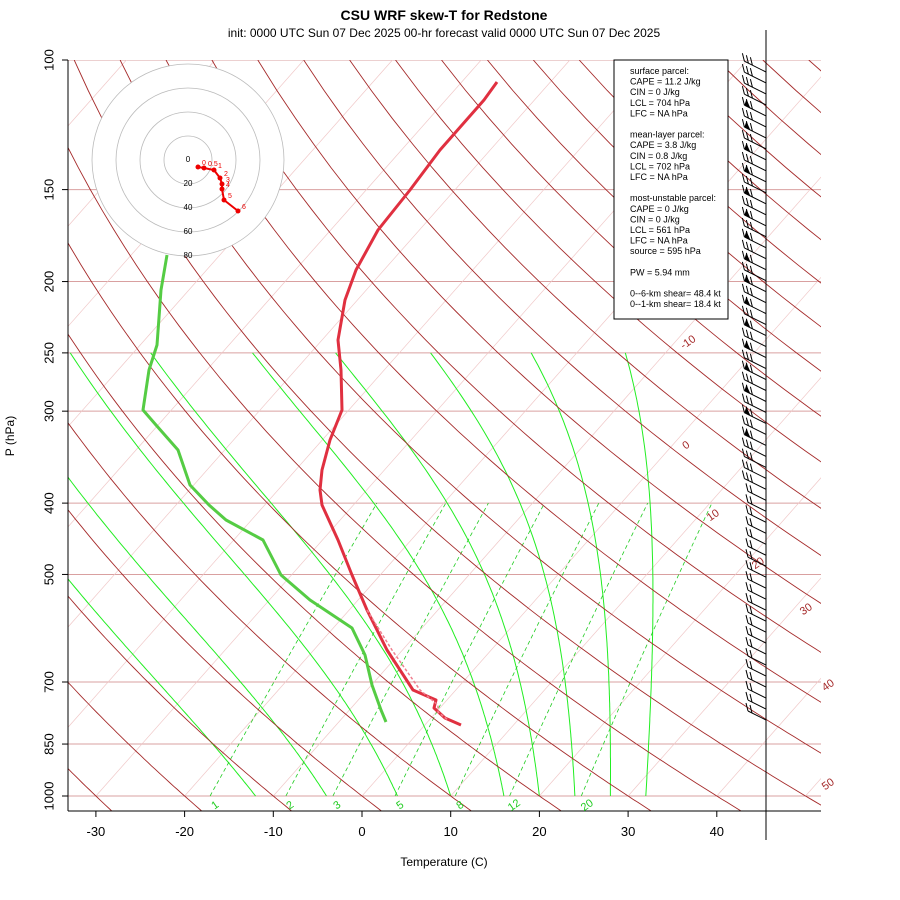 This screenshot has height=900, width=900. I want to click on hodograph-point-label: 2, so click(226, 174).